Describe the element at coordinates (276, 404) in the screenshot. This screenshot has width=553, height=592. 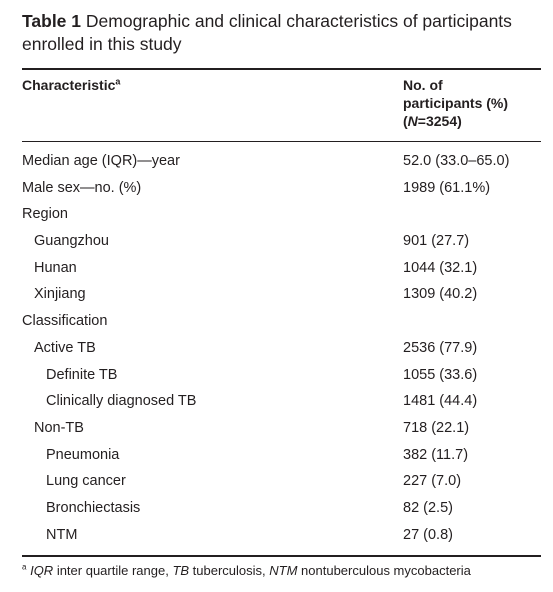
I see `table-row: Clinically diagnosed TB 1481 (44.4)` at that location.